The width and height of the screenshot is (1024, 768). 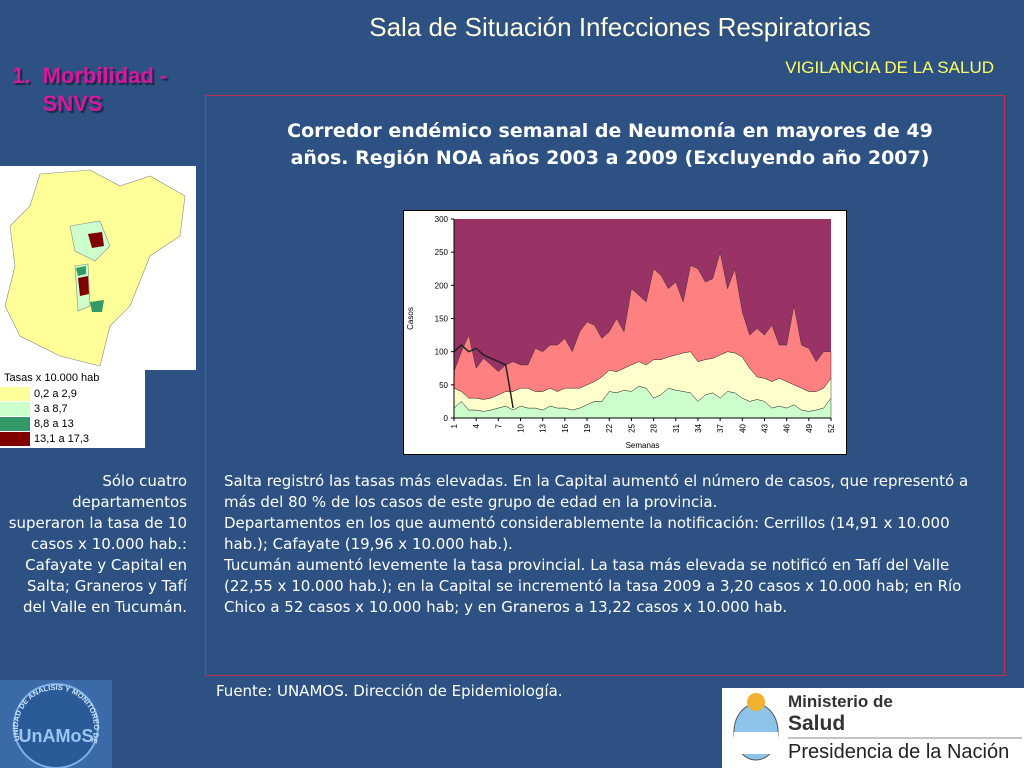 I want to click on x-axis-label: Semanas, so click(x=643, y=445).